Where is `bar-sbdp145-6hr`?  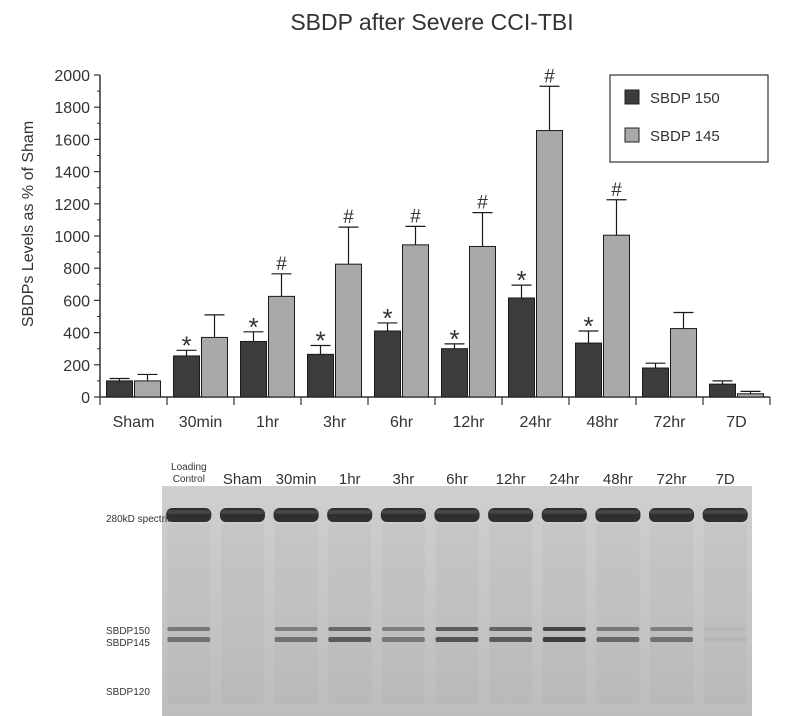
bar-sbdp145-6hr is located at coordinates (415, 321).